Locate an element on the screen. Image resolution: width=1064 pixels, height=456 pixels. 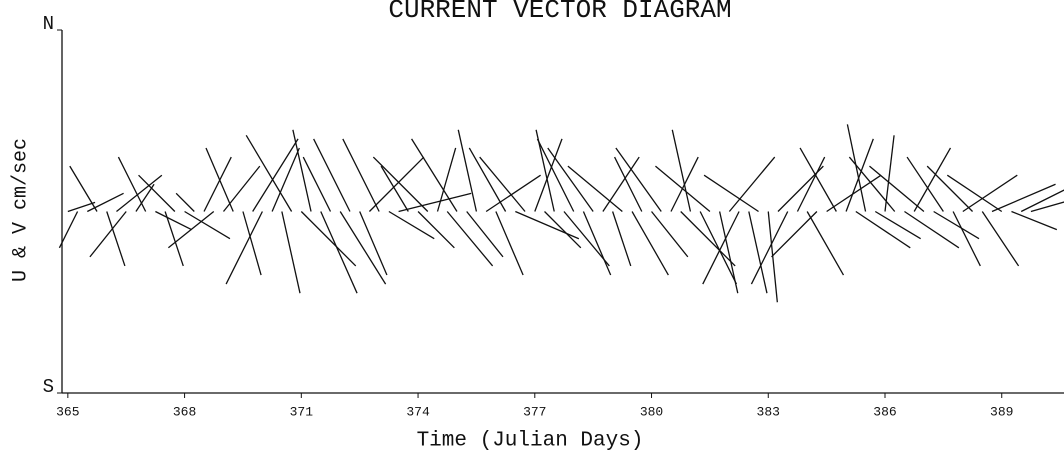
x-axis-label: Time (Julian Days) is located at coordinates (530, 441).